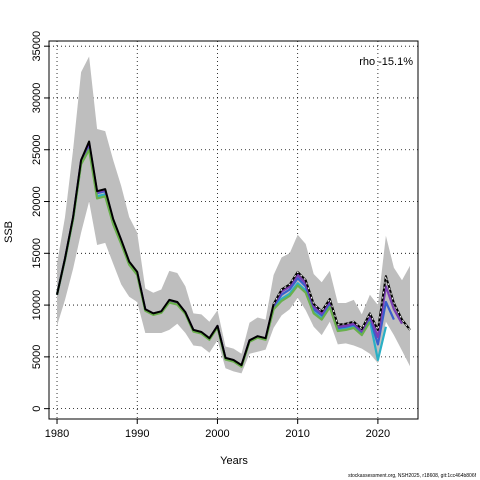 This screenshot has width=480, height=480. I want to click on x-tick-label-1980: 1980, so click(57, 434).